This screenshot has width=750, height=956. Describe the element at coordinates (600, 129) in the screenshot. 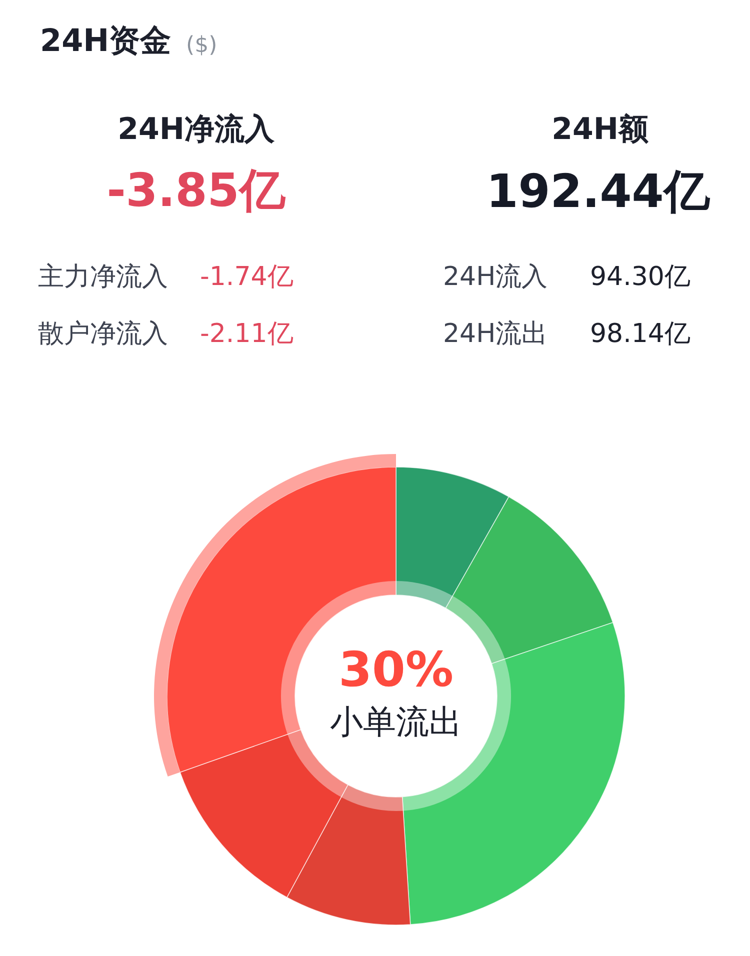

I see `text: 24H额` at that location.